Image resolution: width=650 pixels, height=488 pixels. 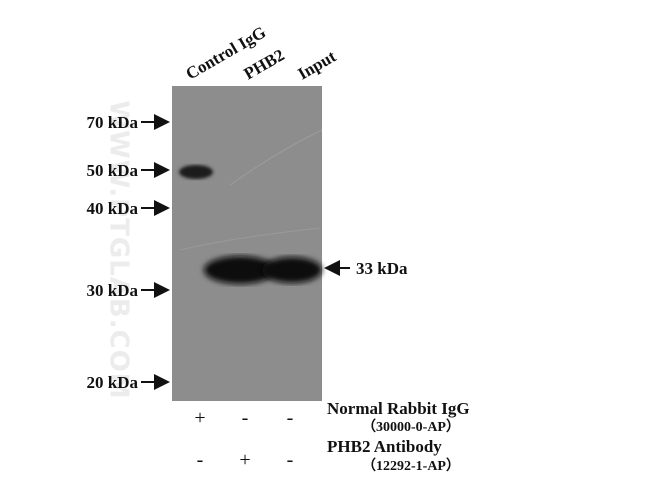 What do you see at coordinates (113, 170) in the screenshot?
I see `marker-label: 50 kDa` at bounding box center [113, 170].